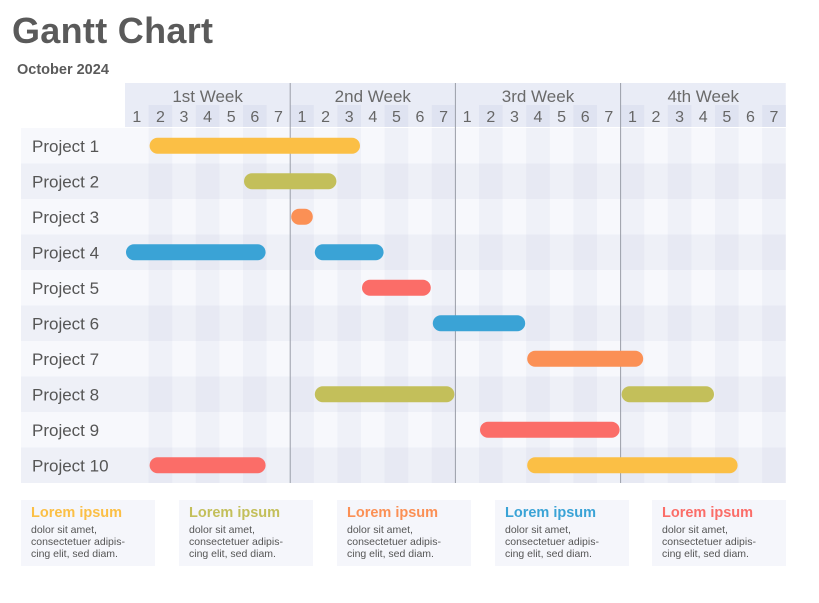 The image size is (819, 603). What do you see at coordinates (373, 96) in the screenshot?
I see `week-label: 2nd Week` at bounding box center [373, 96].